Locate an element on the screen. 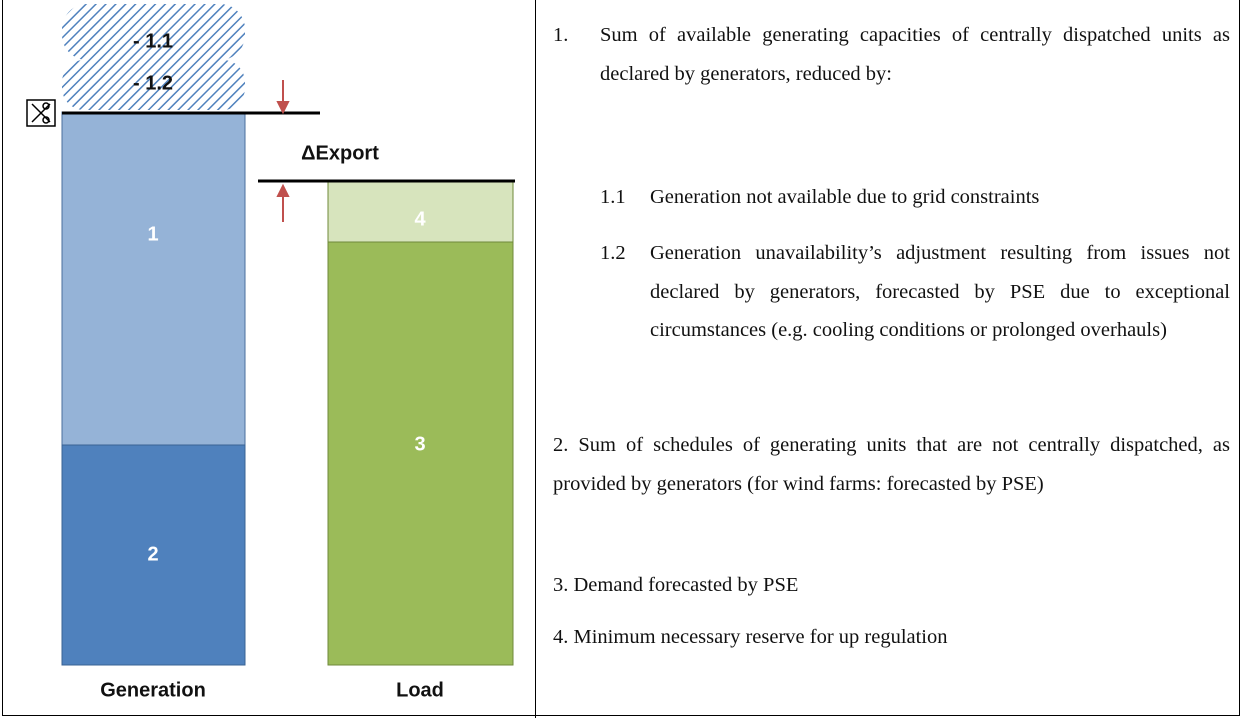  block-label: 2 is located at coordinates (152, 554).